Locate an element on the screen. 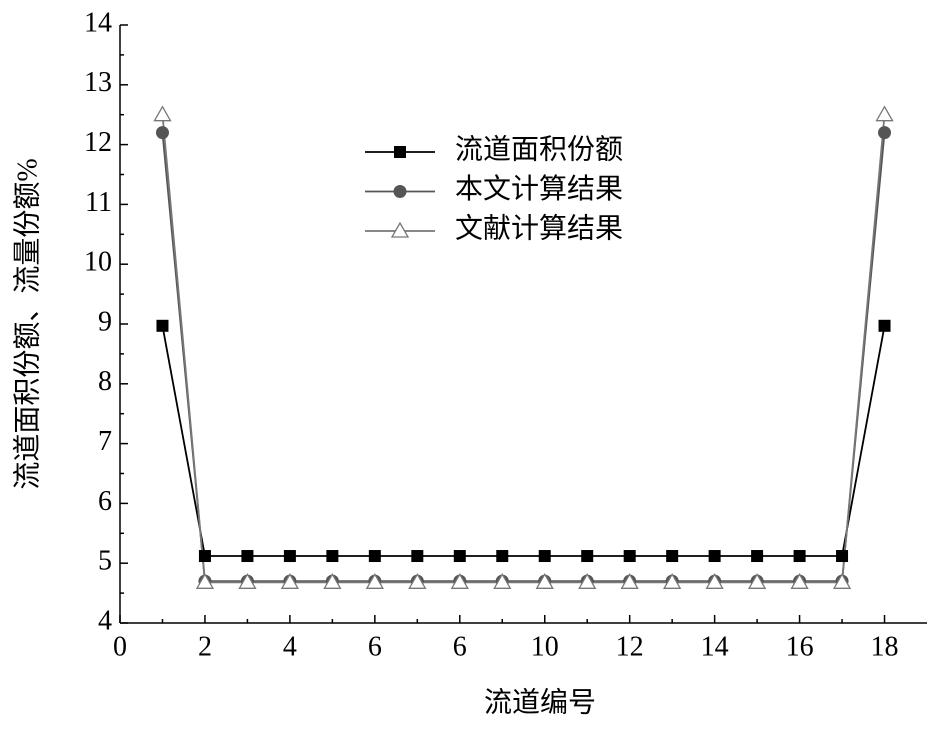  x-axis-label: 流道编号 is located at coordinates (540, 702).